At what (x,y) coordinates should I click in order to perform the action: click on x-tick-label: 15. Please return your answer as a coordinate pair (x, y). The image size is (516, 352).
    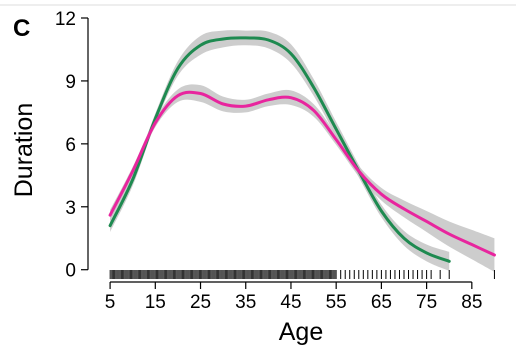
    Looking at the image, I should click on (155, 302).